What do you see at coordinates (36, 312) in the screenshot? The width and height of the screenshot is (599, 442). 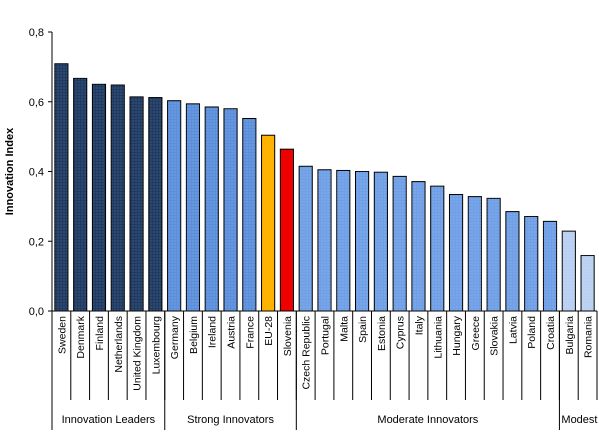 I see `y-tick-label: 0,0` at bounding box center [36, 312].